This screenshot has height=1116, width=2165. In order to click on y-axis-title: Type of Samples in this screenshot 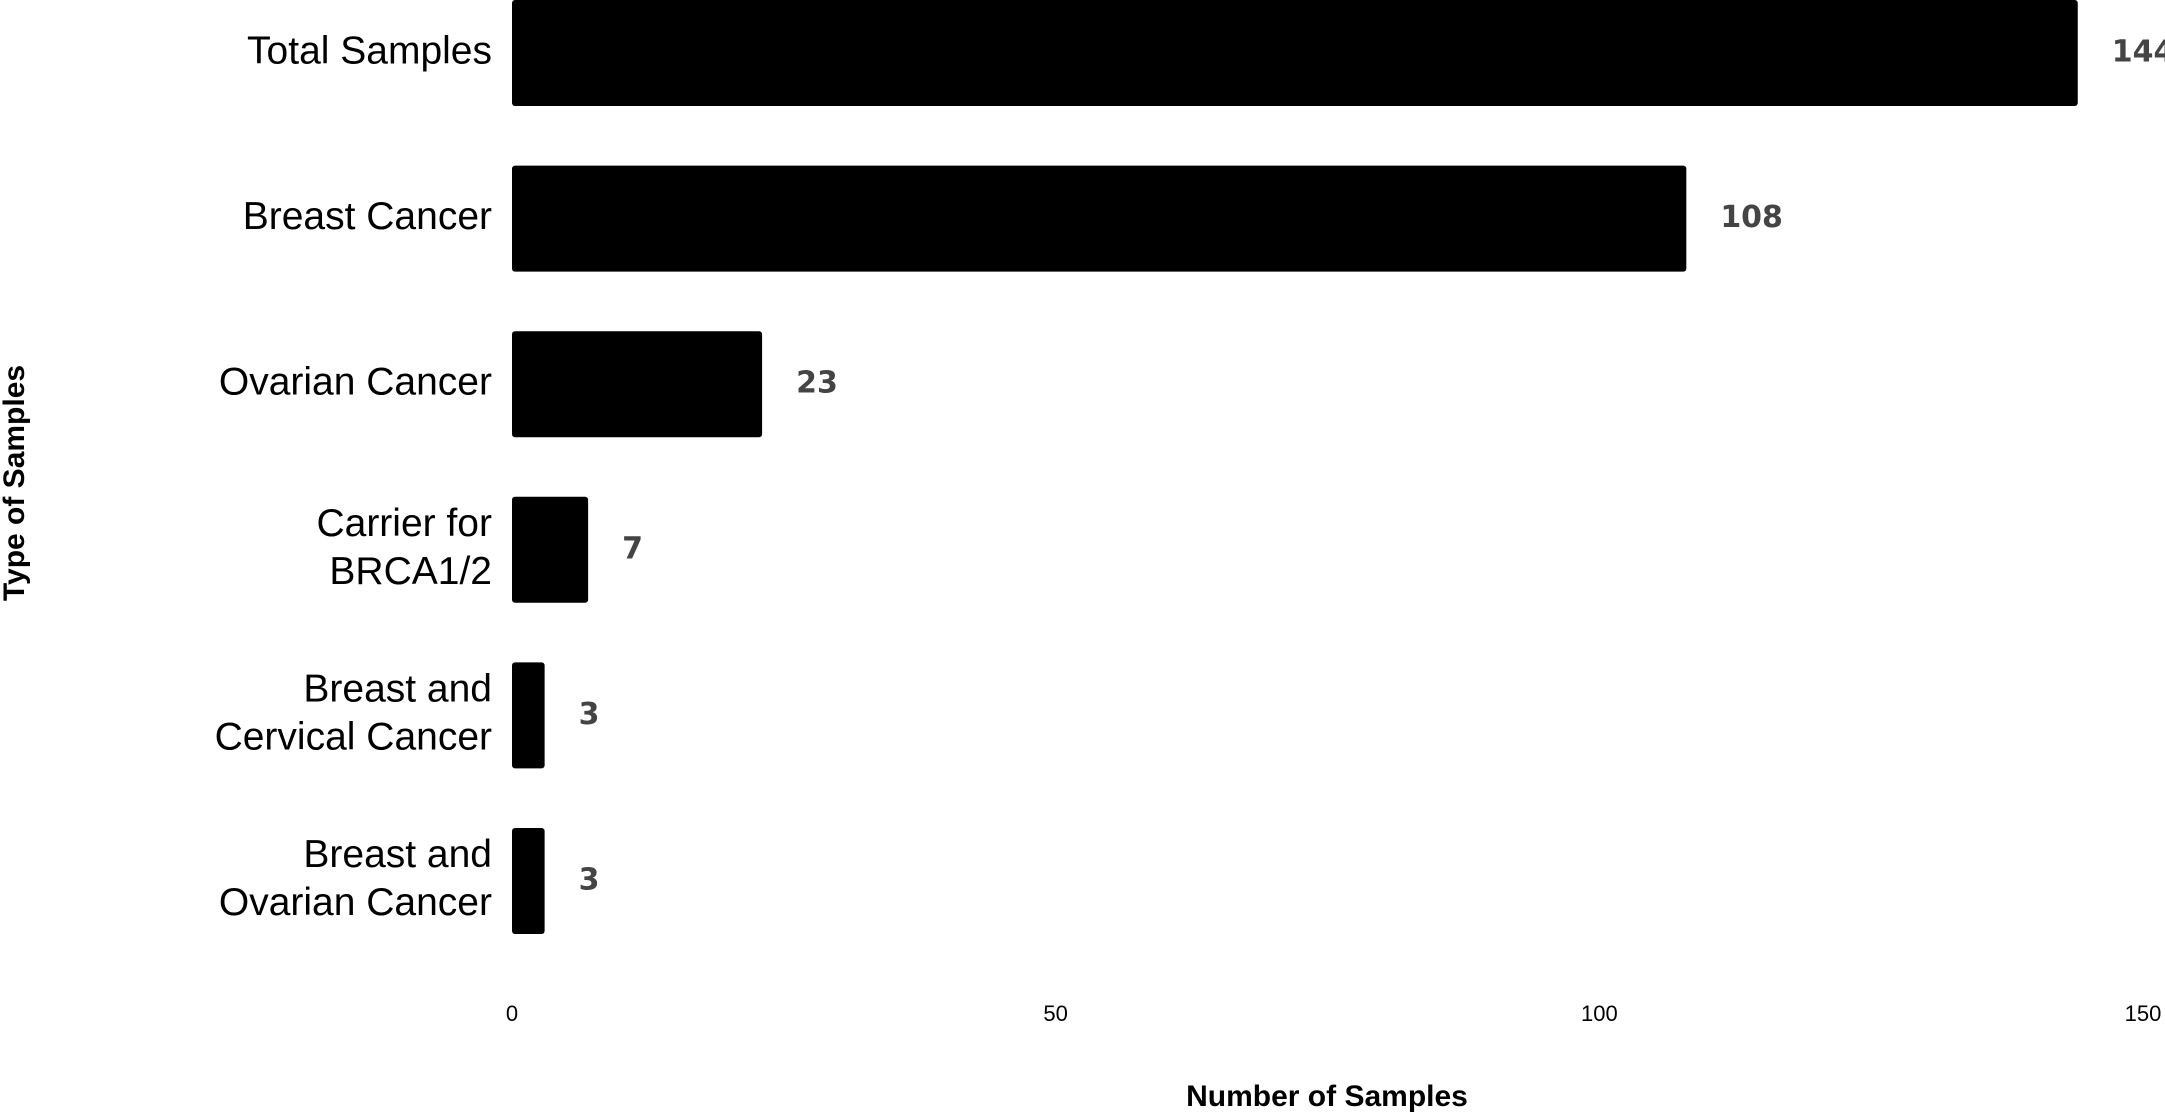, I will do `click(15, 483)`.